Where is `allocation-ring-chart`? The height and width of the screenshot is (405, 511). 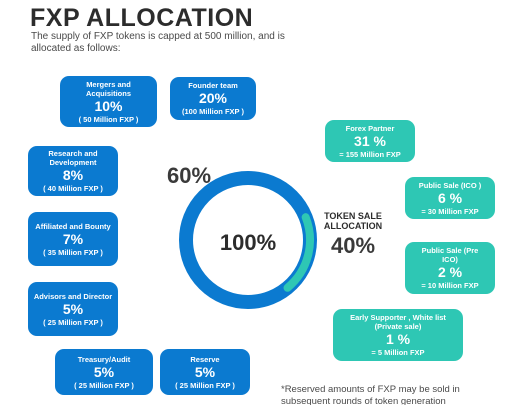
allocation-ring-chart is located at coordinates (248, 240).